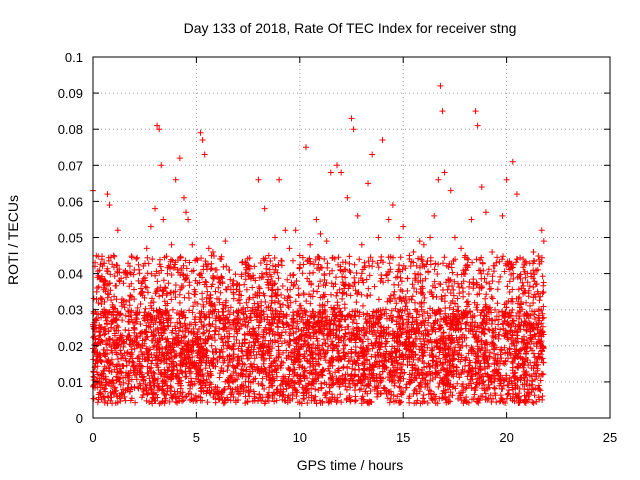 The image size is (640, 480). I want to click on x-tick-label: 15, so click(403, 437).